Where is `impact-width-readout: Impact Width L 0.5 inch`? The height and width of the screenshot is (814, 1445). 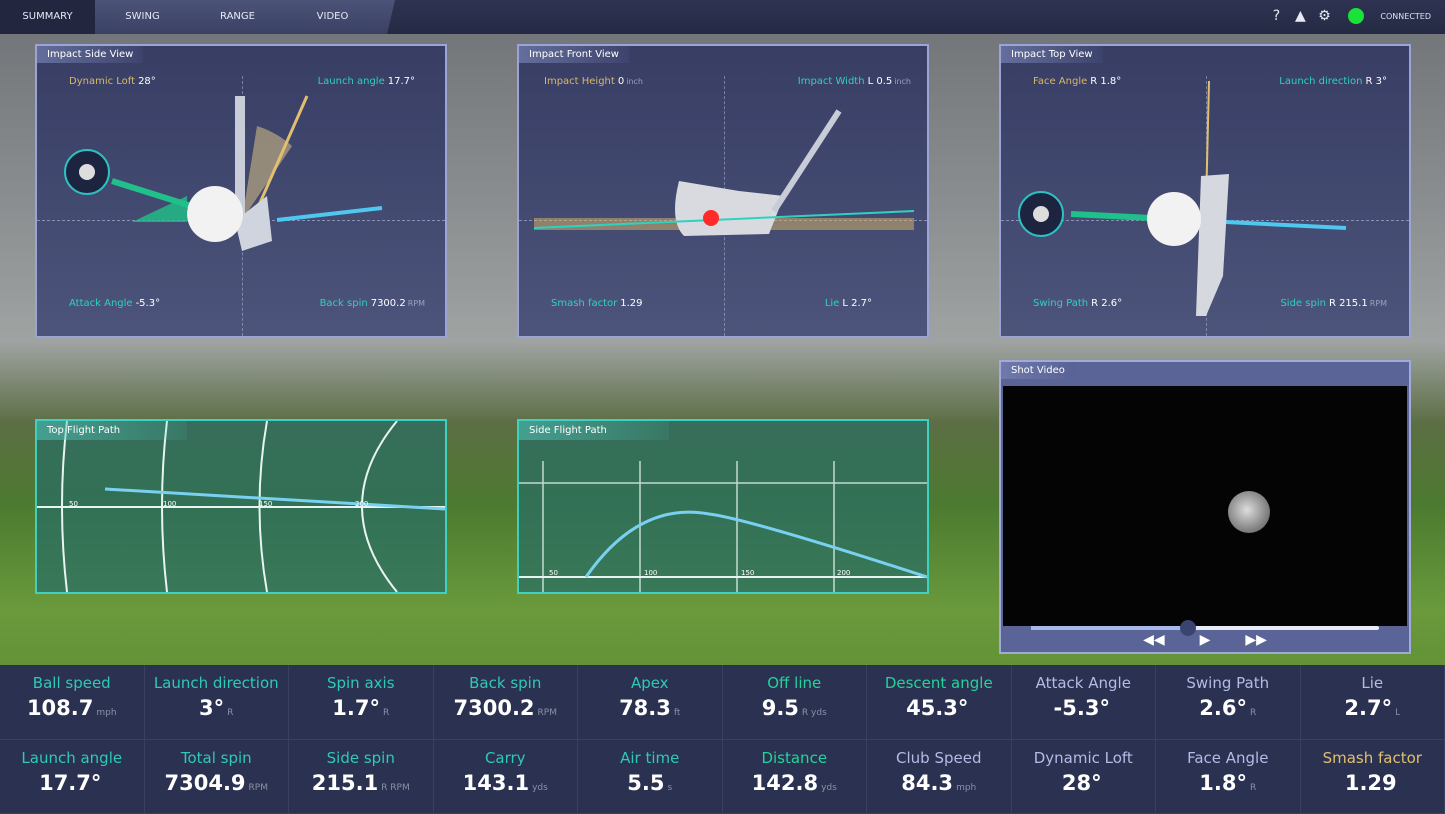 impact-width-readout: Impact Width L 0.5 inch is located at coordinates (854, 81).